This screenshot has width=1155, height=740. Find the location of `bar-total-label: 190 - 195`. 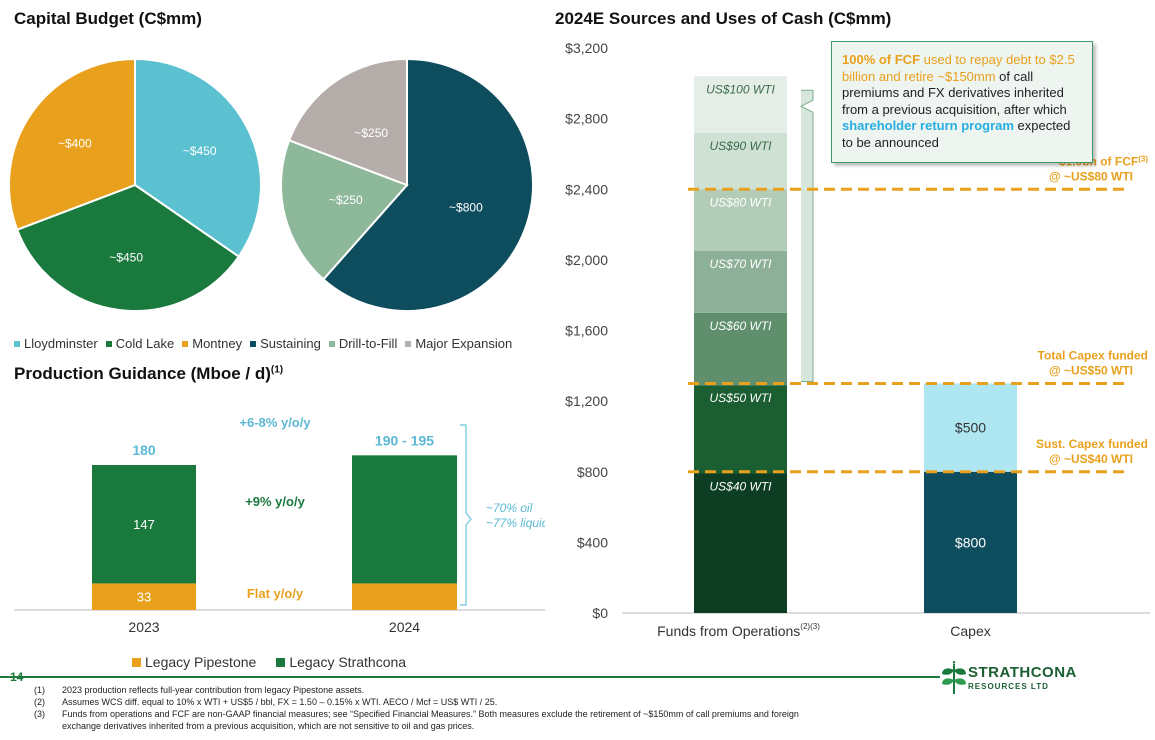

bar-total-label: 190 - 195 is located at coordinates (404, 440).